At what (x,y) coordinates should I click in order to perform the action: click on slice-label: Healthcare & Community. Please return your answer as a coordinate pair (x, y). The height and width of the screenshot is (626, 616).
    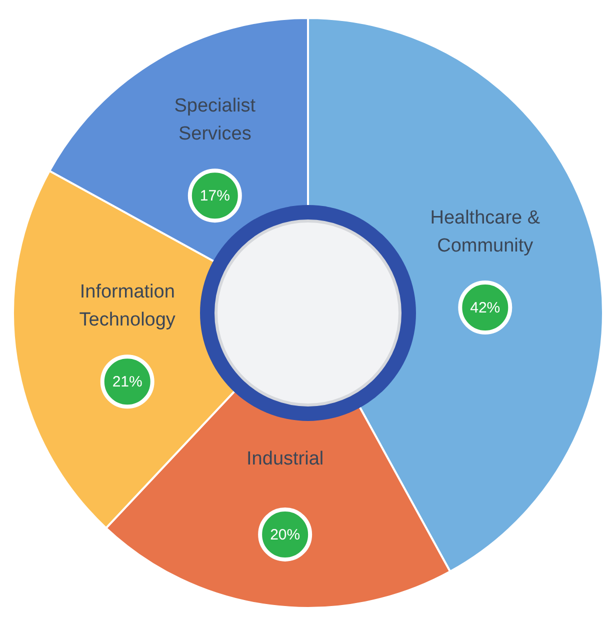
    Looking at the image, I should click on (485, 232).